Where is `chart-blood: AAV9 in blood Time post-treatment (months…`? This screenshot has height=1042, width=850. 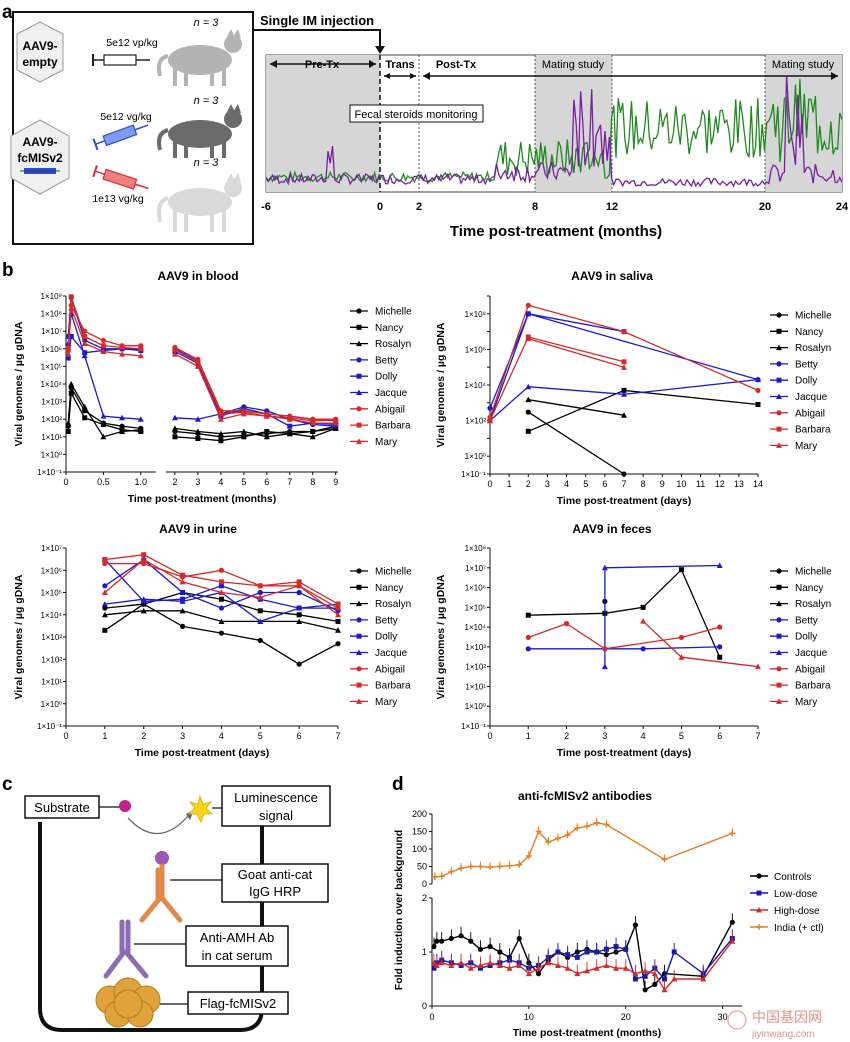 chart-blood: AAV9 in blood Time post-treatment (months… is located at coordinates (212, 387).